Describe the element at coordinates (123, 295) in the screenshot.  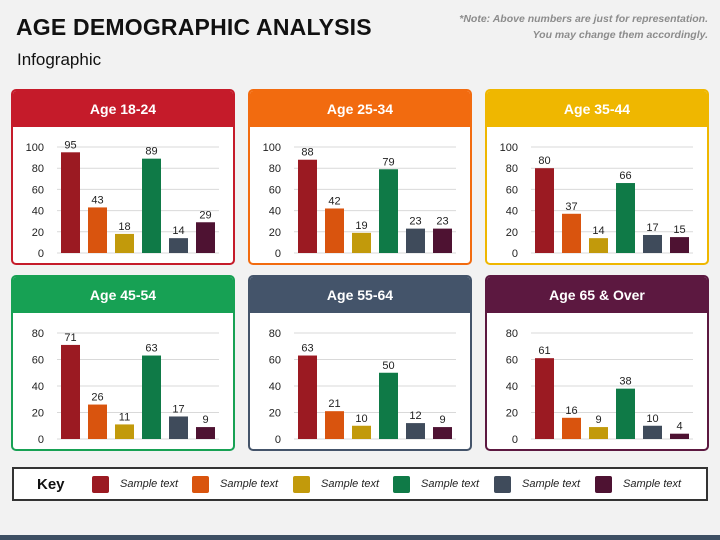
I see `chart-title: Age 45-54` at that location.